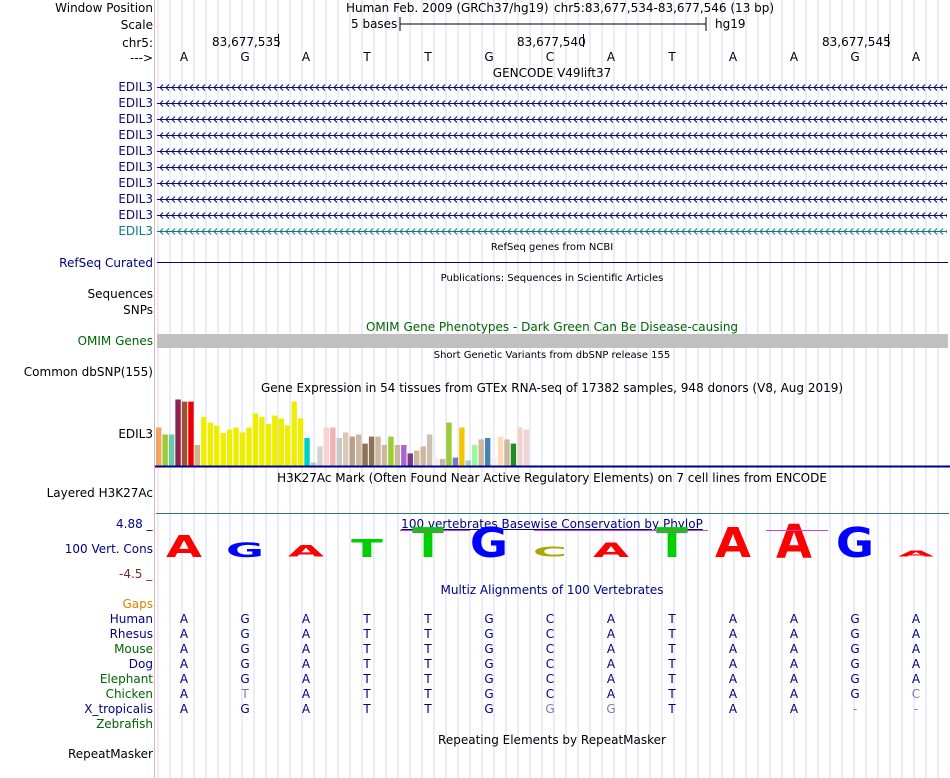 The image size is (950, 778). I want to click on snps-label: SNPs, so click(138, 310).